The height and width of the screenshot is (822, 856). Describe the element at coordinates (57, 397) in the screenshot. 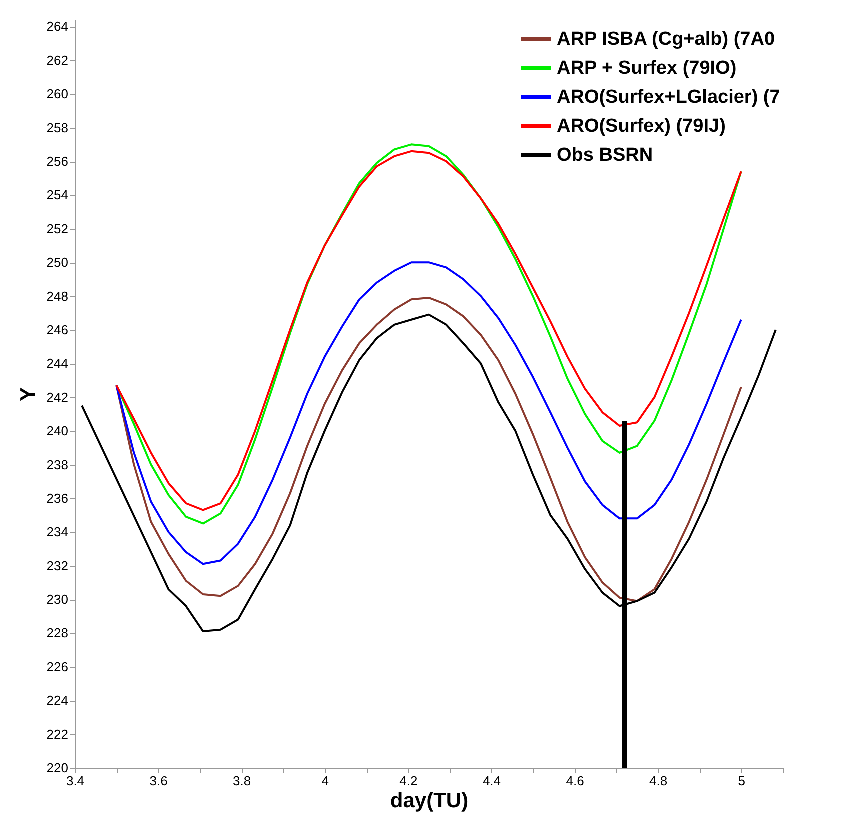

I see `y-tick-label: 242` at that location.